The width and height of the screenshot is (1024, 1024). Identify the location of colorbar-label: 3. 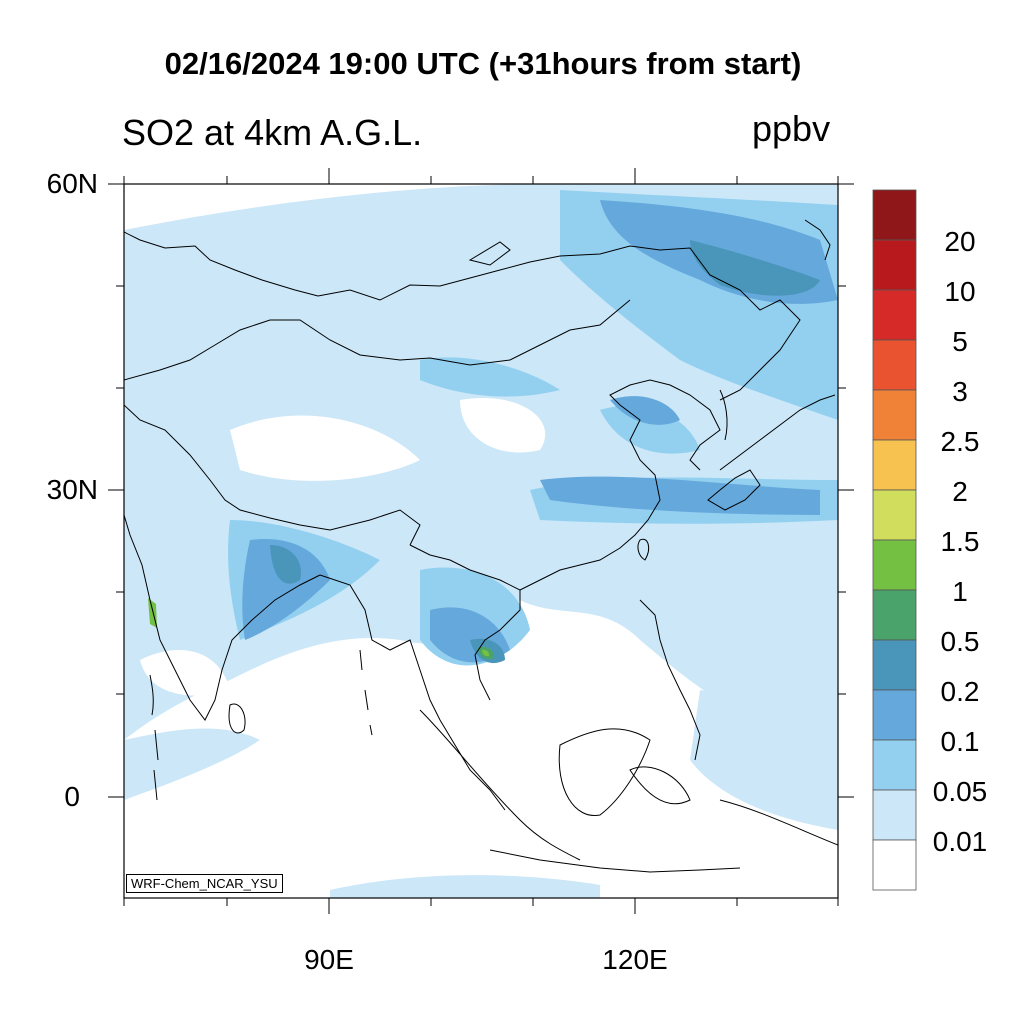
(960, 391).